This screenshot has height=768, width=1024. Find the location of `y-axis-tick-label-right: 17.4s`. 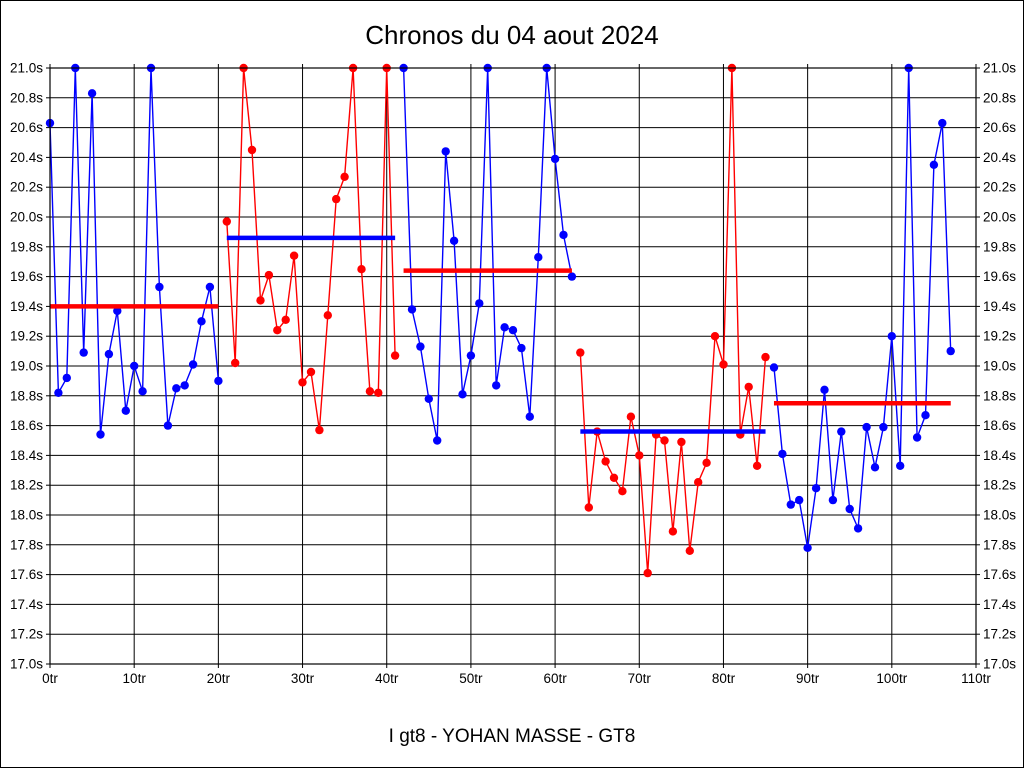

y-axis-tick-label-right: 17.4s is located at coordinates (999, 604).